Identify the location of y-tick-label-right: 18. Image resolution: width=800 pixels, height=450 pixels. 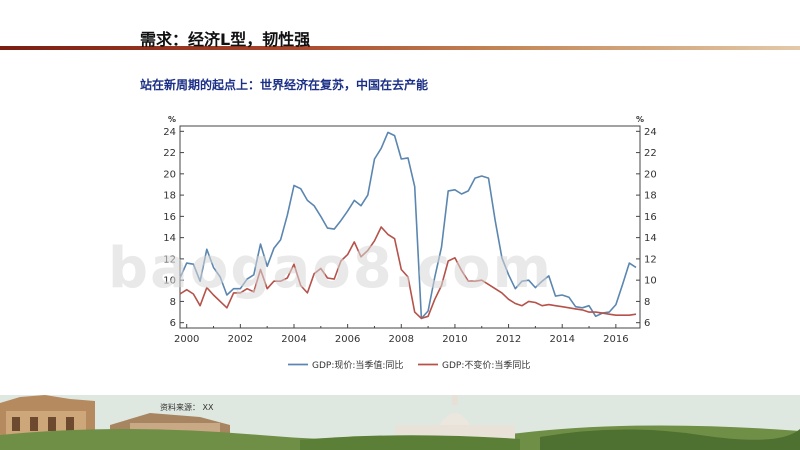
(650, 196).